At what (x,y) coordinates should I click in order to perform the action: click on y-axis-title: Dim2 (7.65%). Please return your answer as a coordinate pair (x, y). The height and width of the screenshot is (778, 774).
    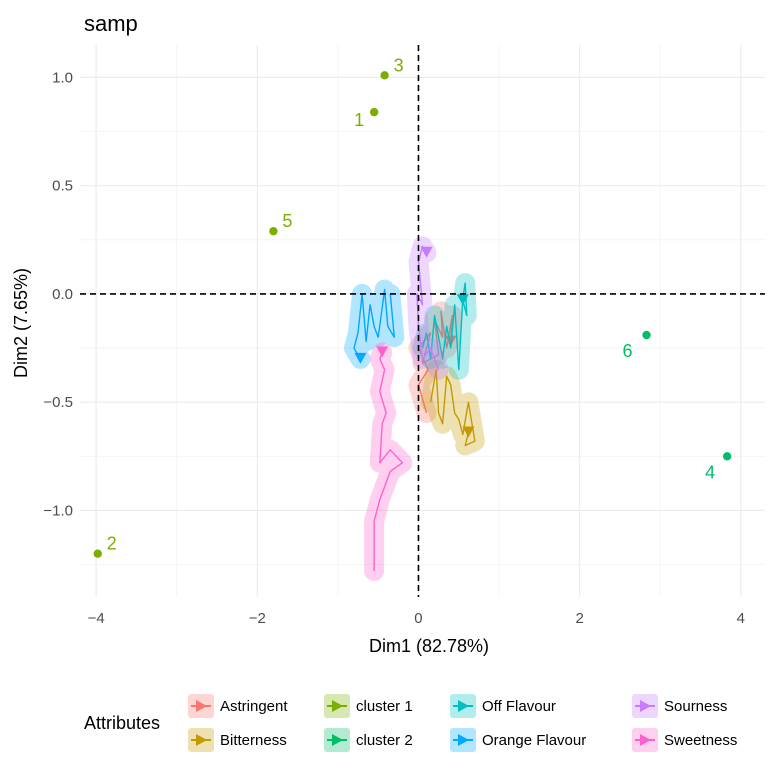
    Looking at the image, I should click on (21, 323).